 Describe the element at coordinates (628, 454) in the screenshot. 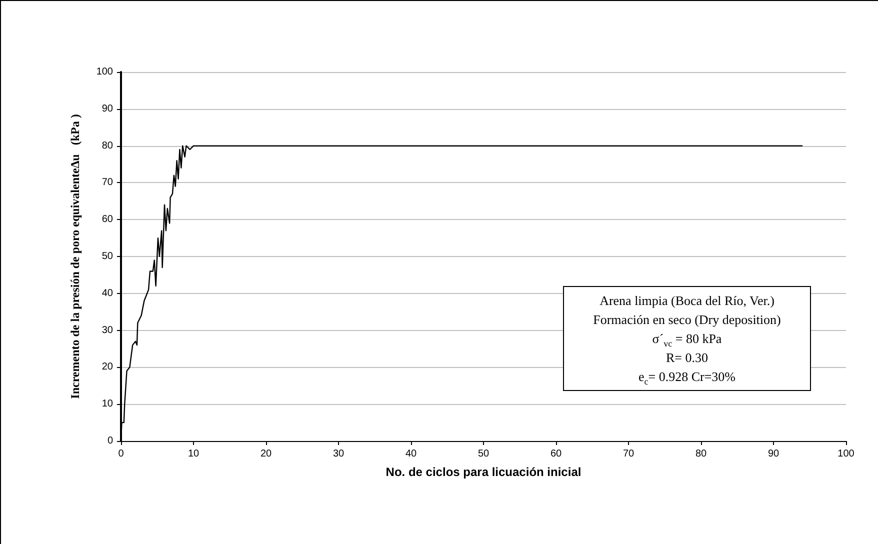

I see `x-tick-label: 70` at that location.